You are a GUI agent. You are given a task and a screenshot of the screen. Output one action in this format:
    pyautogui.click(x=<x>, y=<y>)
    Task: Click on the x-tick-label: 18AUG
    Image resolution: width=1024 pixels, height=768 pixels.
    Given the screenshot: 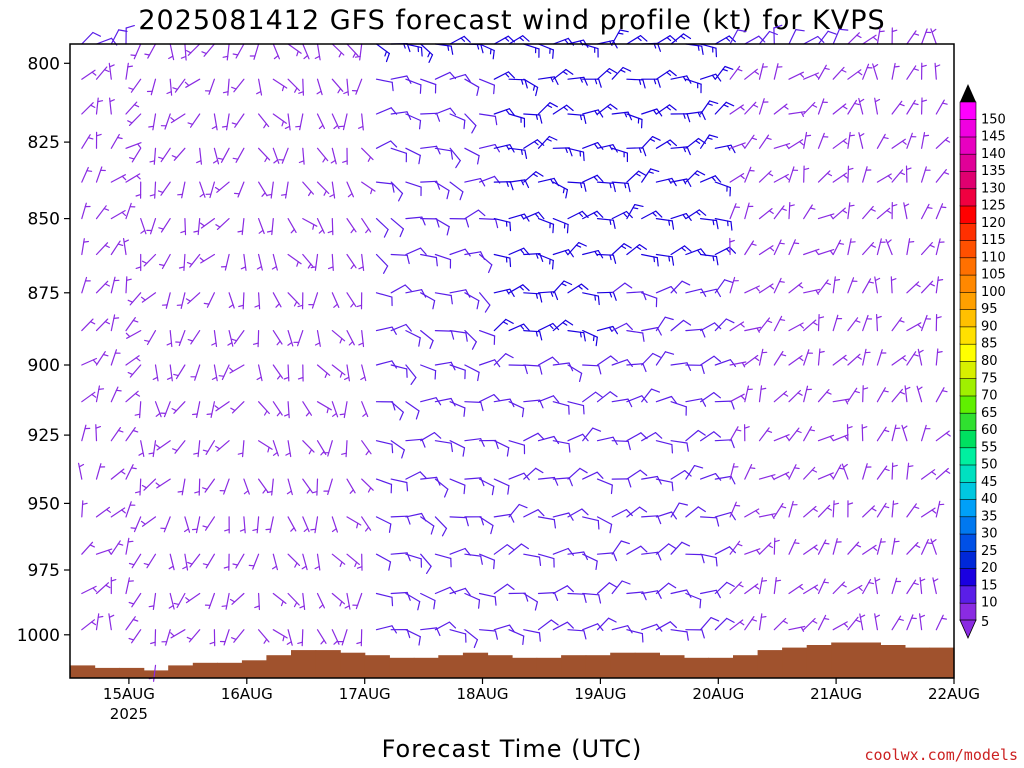 What is the action you would take?
    pyautogui.click(x=483, y=694)
    